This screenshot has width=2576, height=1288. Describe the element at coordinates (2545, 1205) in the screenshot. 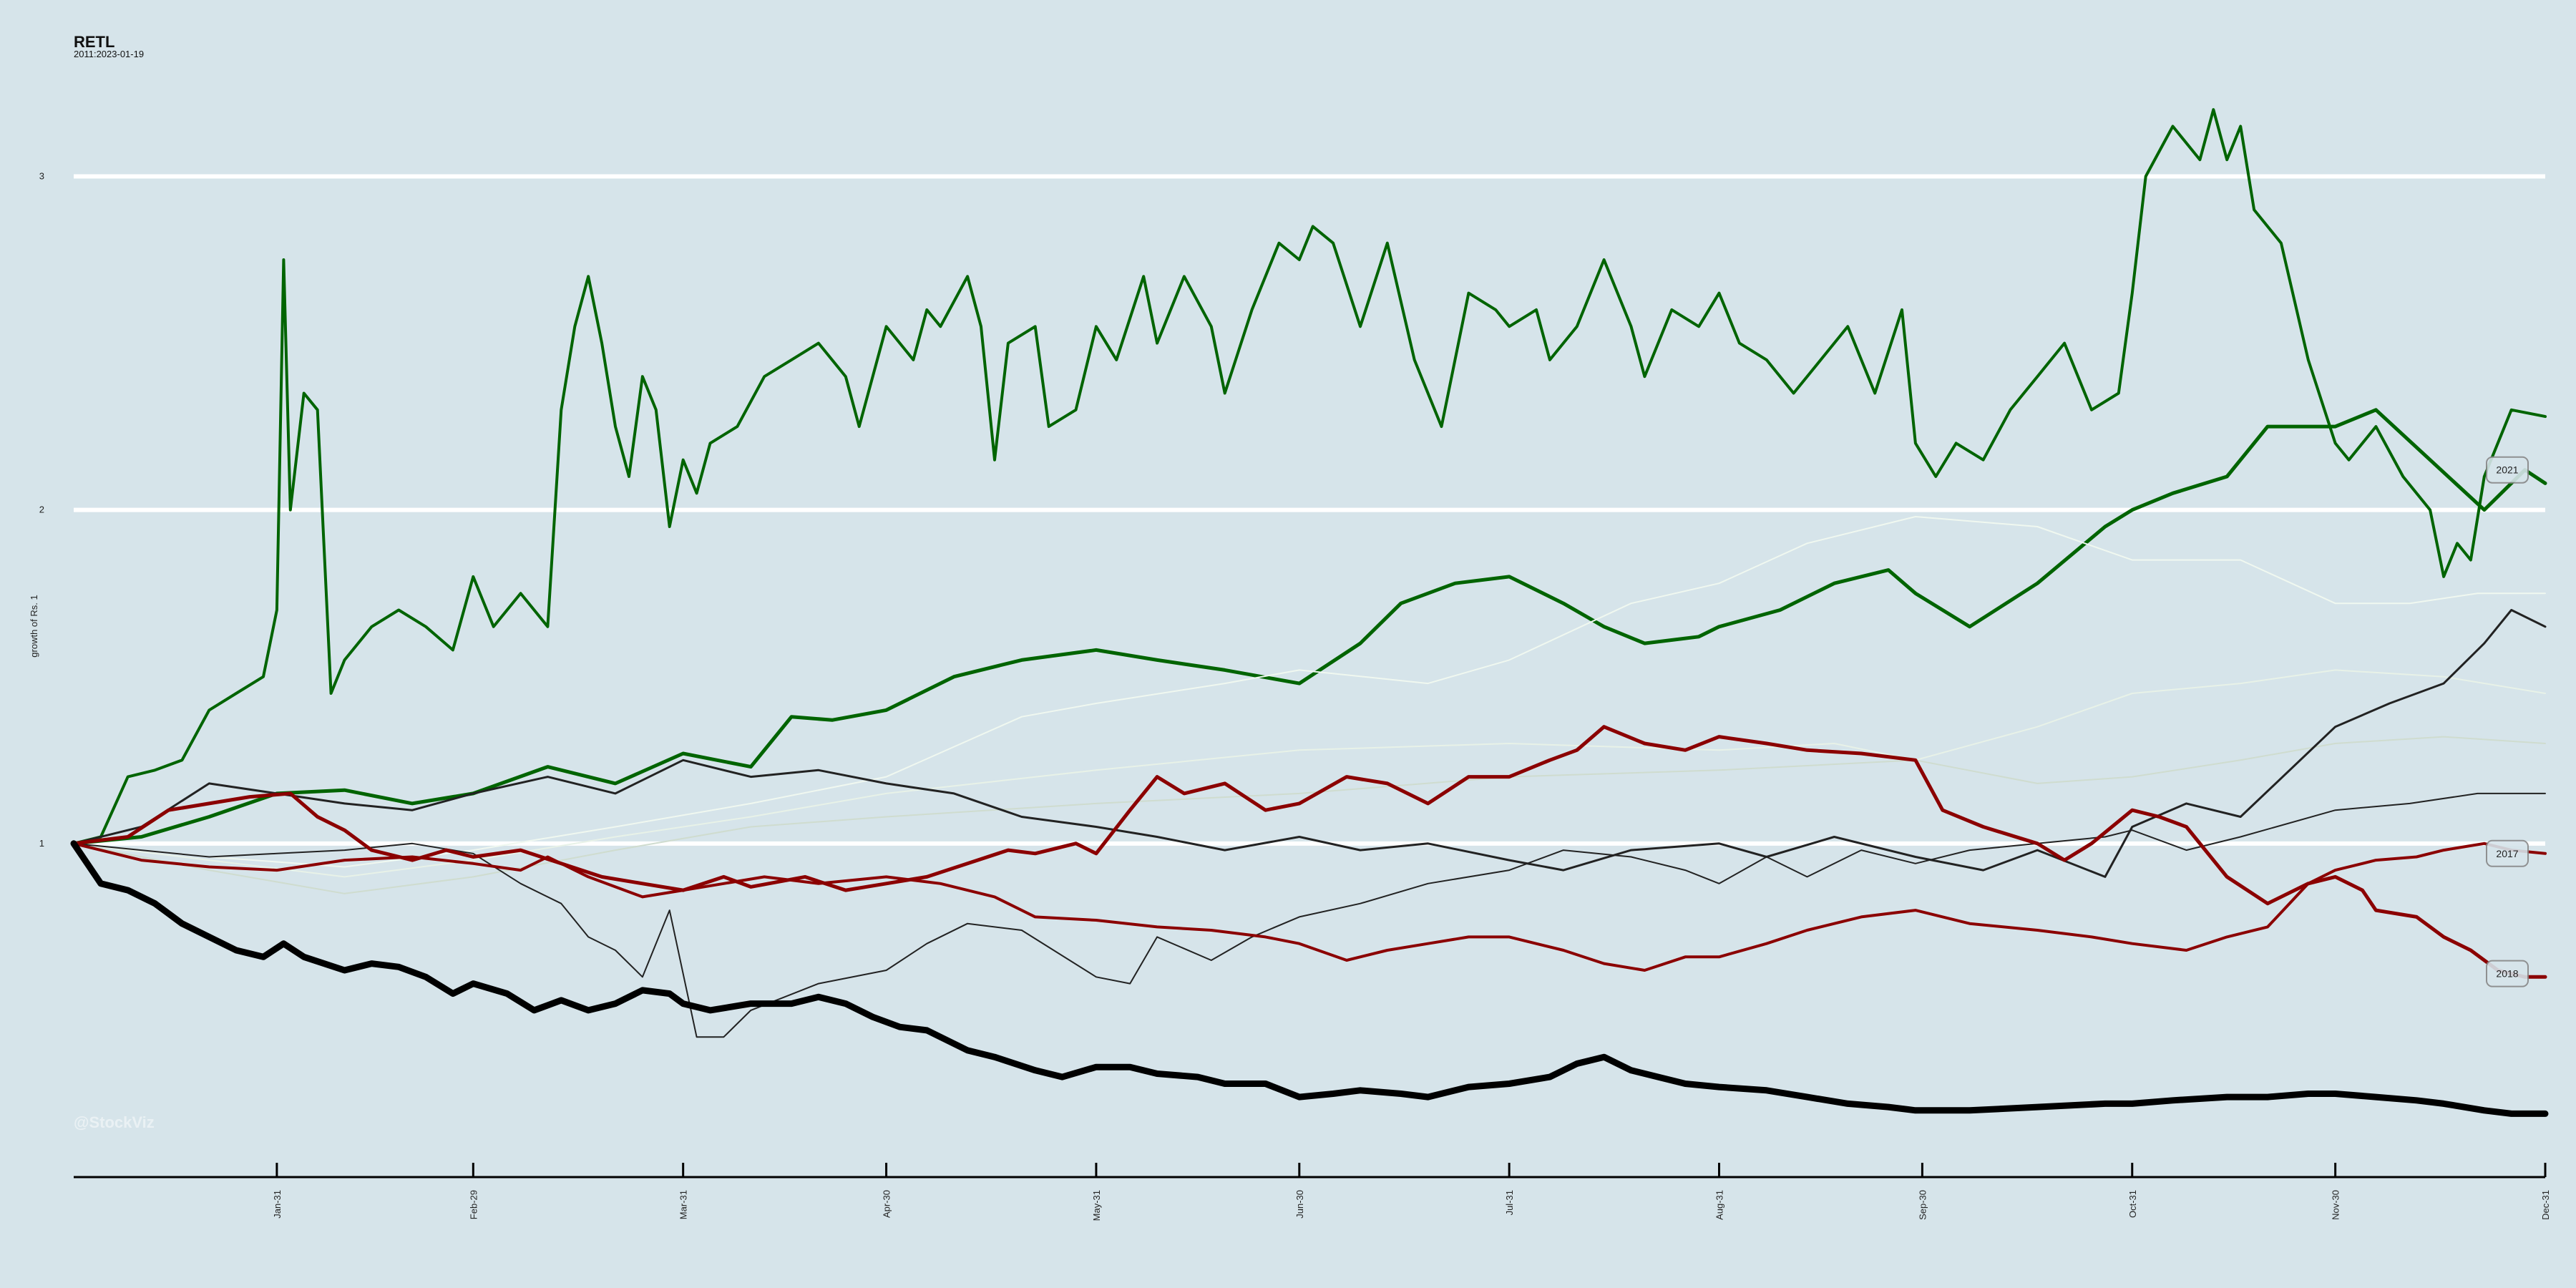

I see `x-tick-label: Dec-31` at that location.